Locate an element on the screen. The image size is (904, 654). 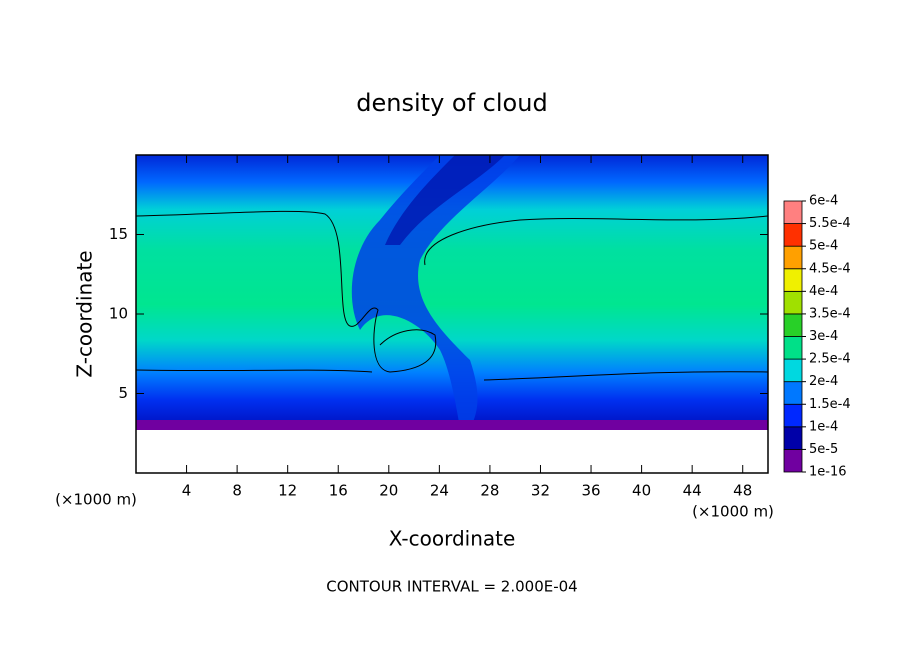
colorbar-label: 5e-4 is located at coordinates (823, 246).